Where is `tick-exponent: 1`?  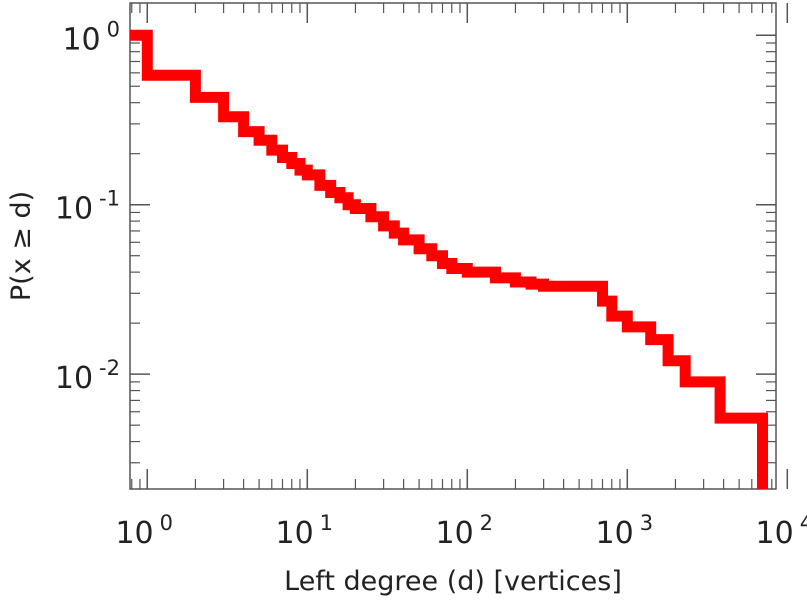
tick-exponent: 1 is located at coordinates (326, 523).